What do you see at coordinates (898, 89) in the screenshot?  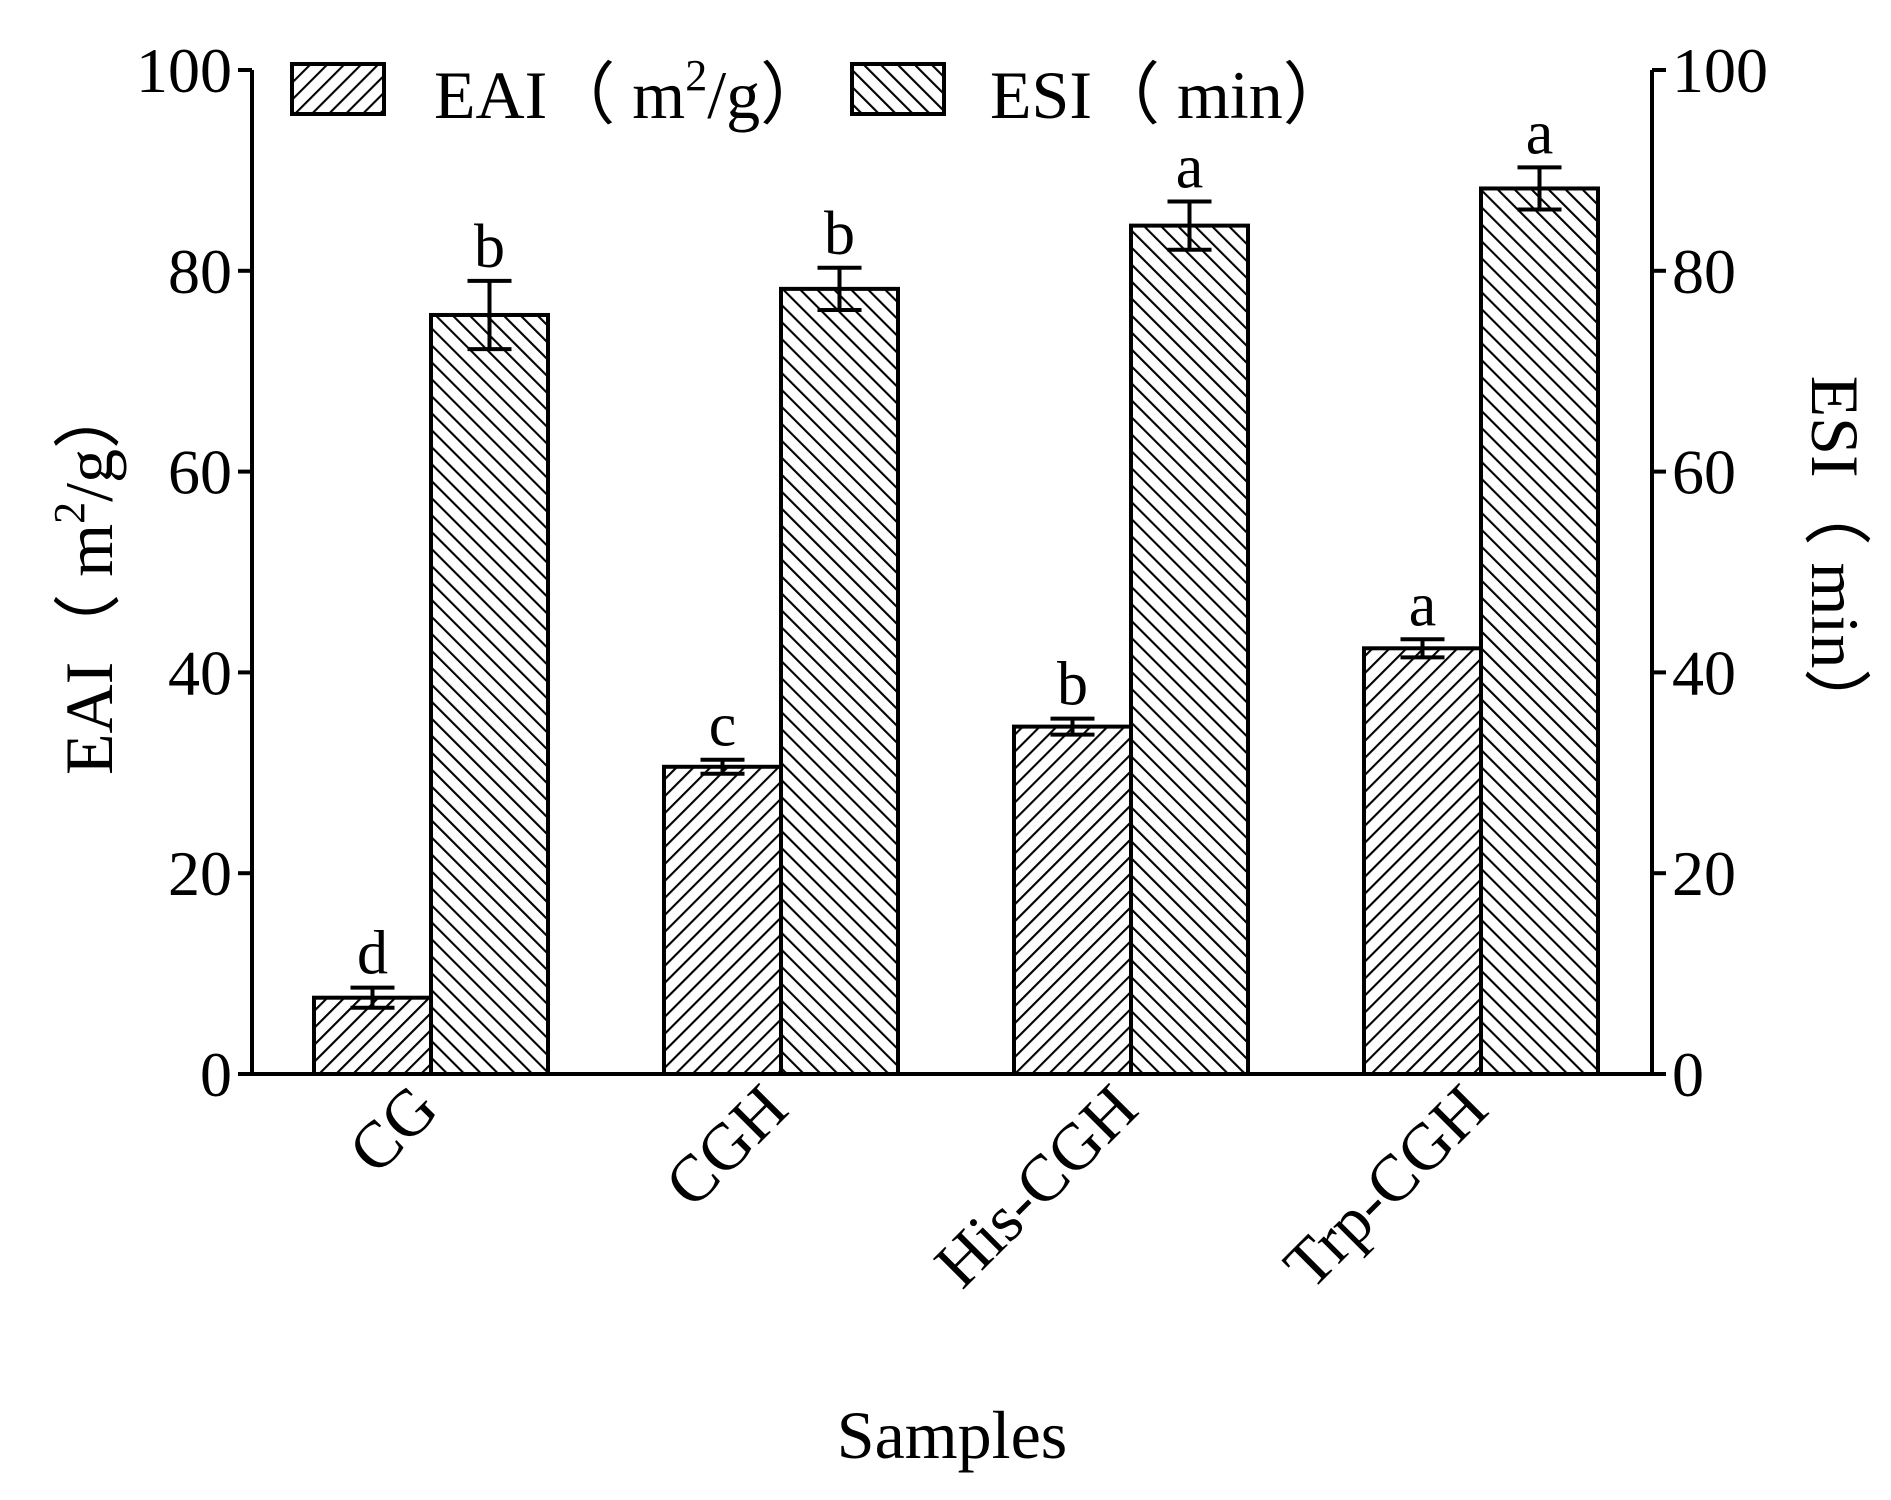 I see `legend-swatch-esi` at bounding box center [898, 89].